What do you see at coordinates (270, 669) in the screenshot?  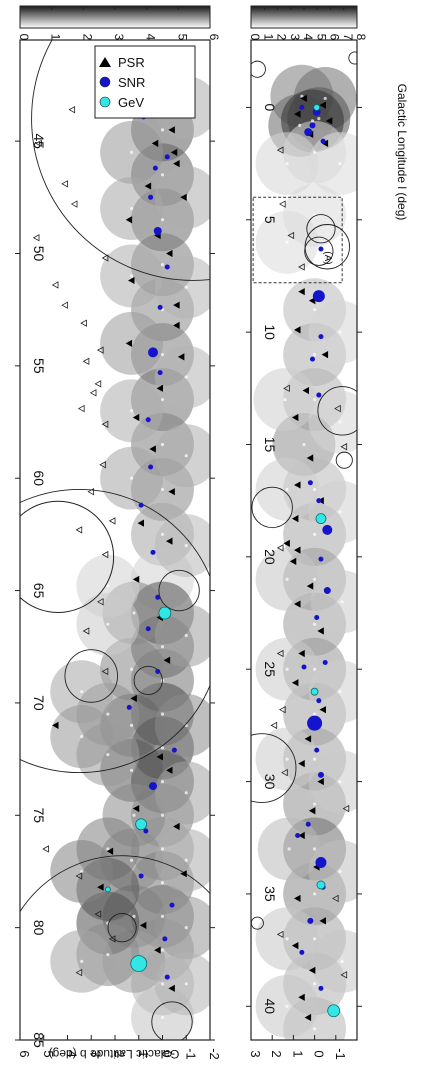 I see `x-tick-label: 25` at bounding box center [270, 669].